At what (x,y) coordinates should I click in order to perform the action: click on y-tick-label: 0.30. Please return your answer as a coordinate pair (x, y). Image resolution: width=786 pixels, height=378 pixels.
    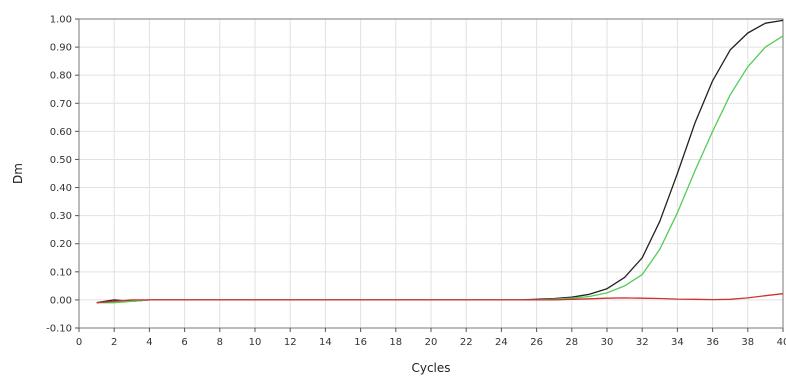
    Looking at the image, I should click on (61, 216).